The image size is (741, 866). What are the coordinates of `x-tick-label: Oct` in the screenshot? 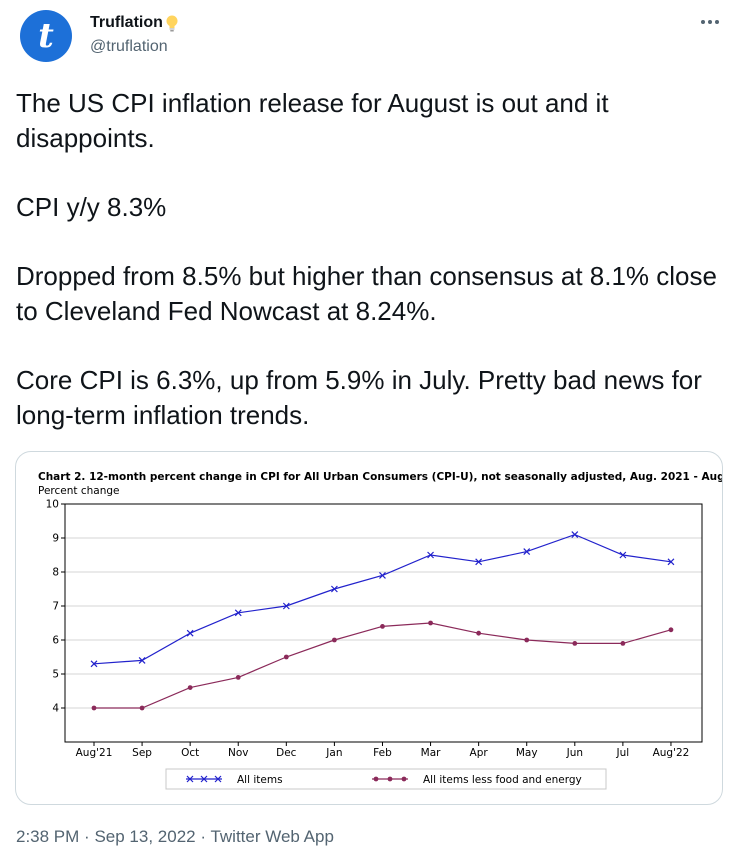 It's located at (190, 753).